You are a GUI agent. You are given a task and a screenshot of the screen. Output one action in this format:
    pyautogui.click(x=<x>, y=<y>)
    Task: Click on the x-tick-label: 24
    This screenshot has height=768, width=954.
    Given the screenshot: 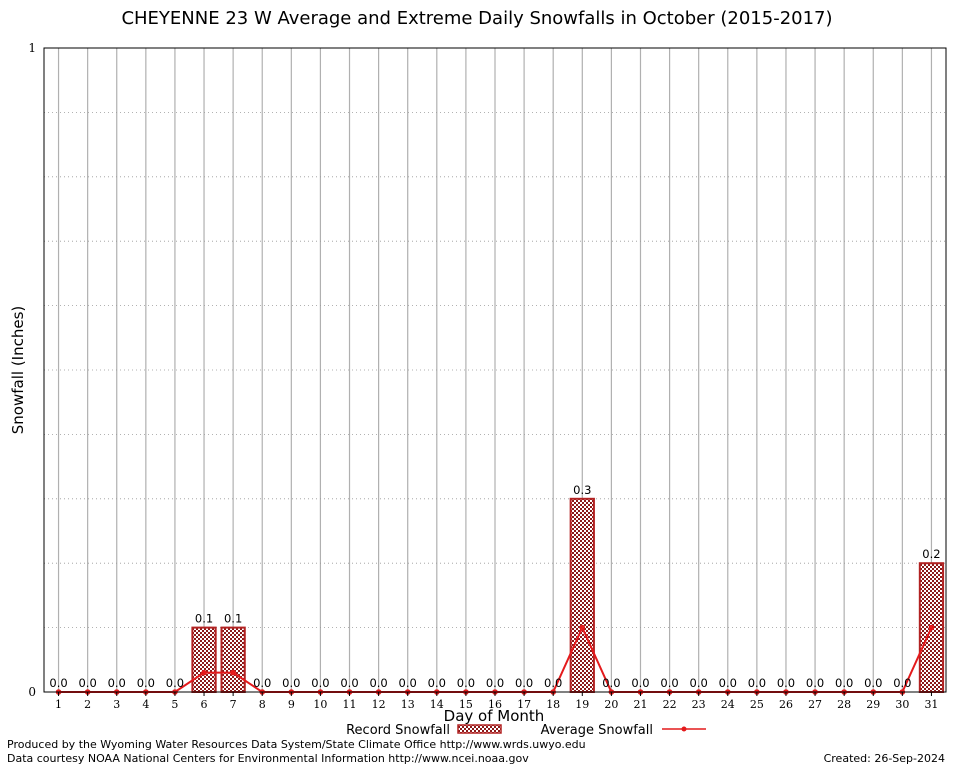 What is the action you would take?
    pyautogui.click(x=728, y=704)
    